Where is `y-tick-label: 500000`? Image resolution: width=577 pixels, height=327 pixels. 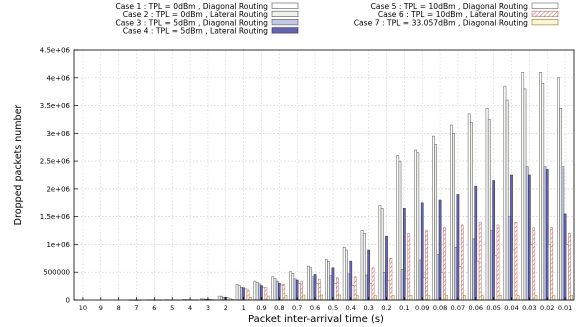 y-tick-label: 500000 is located at coordinates (56, 273).